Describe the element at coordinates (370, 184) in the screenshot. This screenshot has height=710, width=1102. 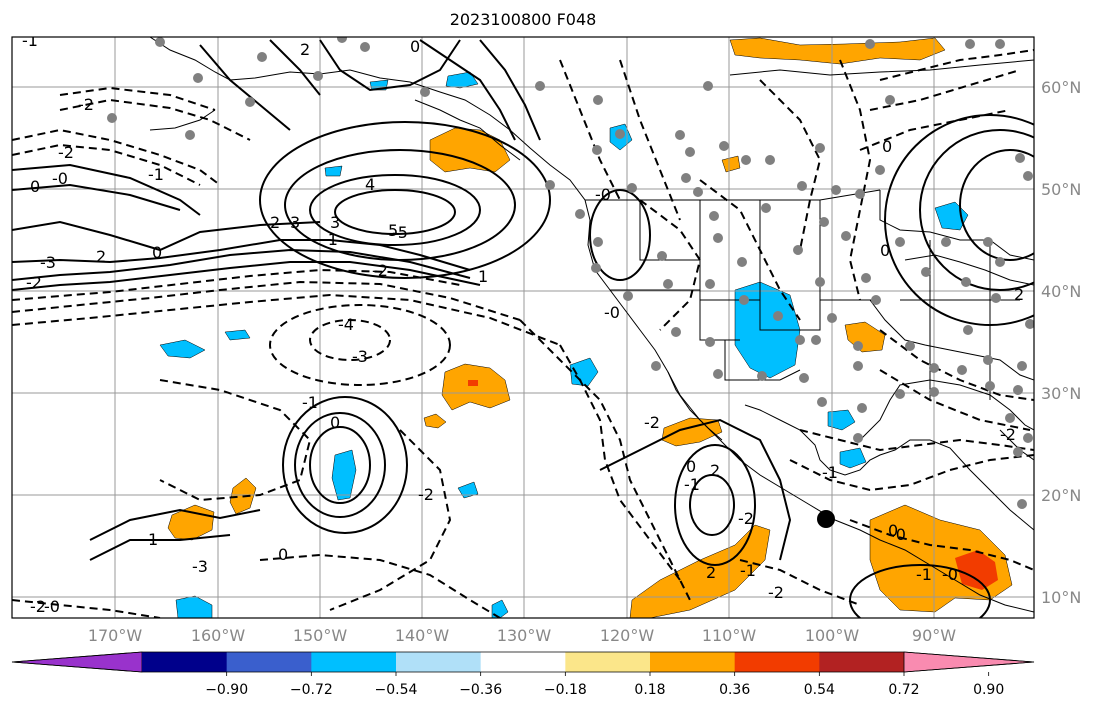
I see `contour-label: 4` at that location.